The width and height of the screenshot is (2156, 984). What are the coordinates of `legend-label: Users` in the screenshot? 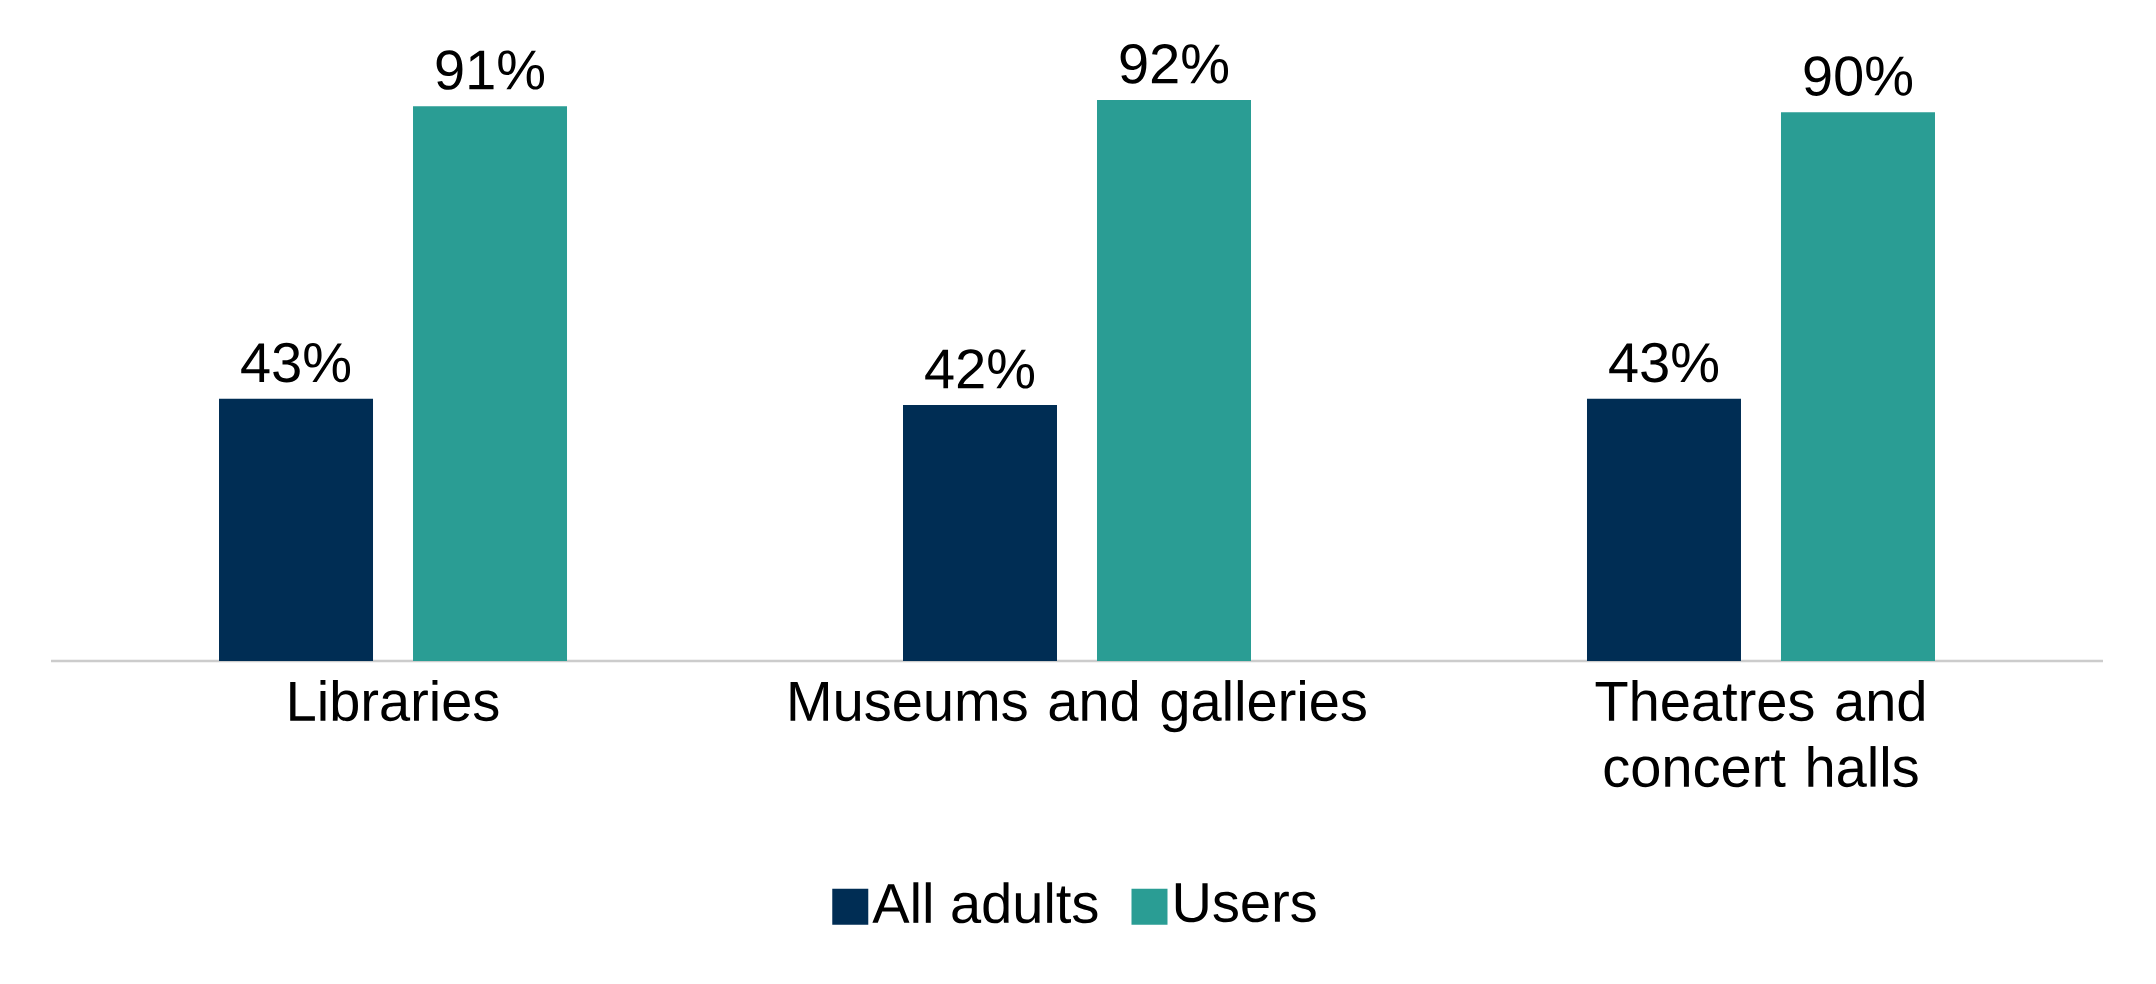 It's located at (1245, 903).